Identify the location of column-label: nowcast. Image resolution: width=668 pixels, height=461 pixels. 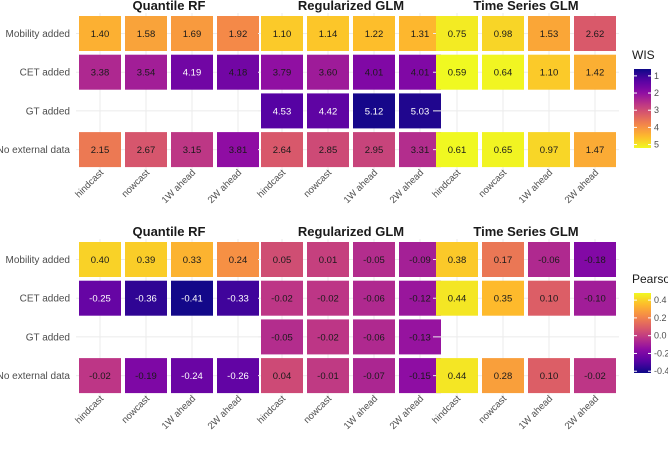
(318, 409).